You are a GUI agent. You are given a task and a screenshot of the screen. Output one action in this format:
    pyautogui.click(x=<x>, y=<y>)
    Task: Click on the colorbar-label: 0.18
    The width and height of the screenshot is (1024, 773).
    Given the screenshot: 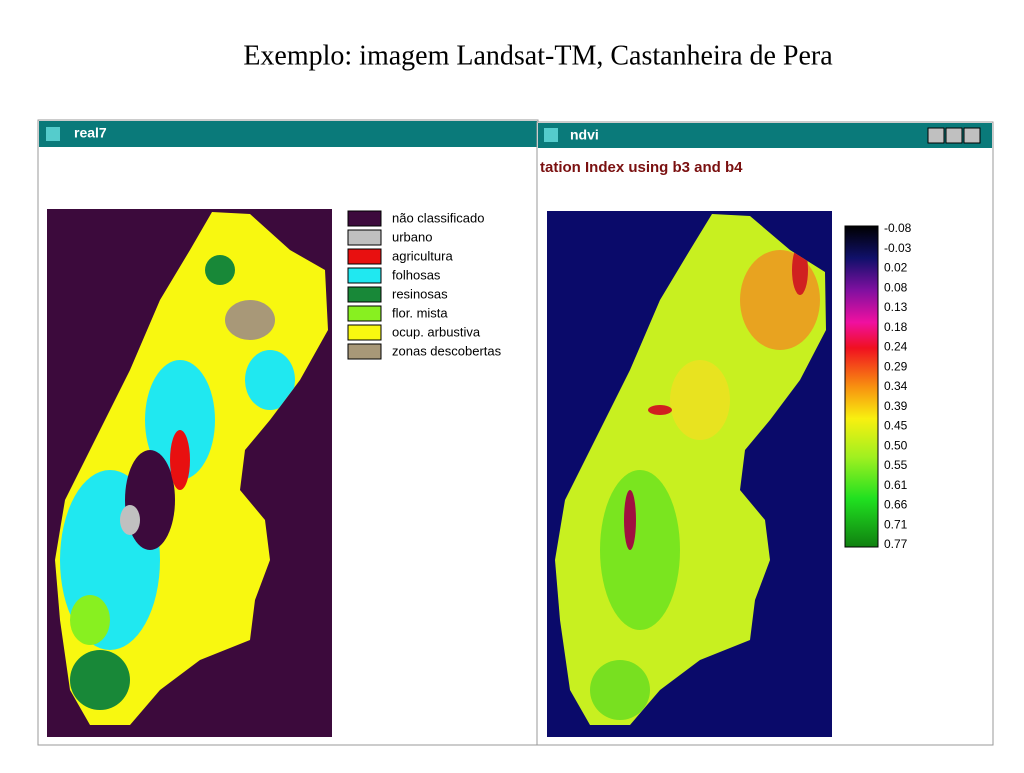 What is the action you would take?
    pyautogui.click(x=896, y=327)
    